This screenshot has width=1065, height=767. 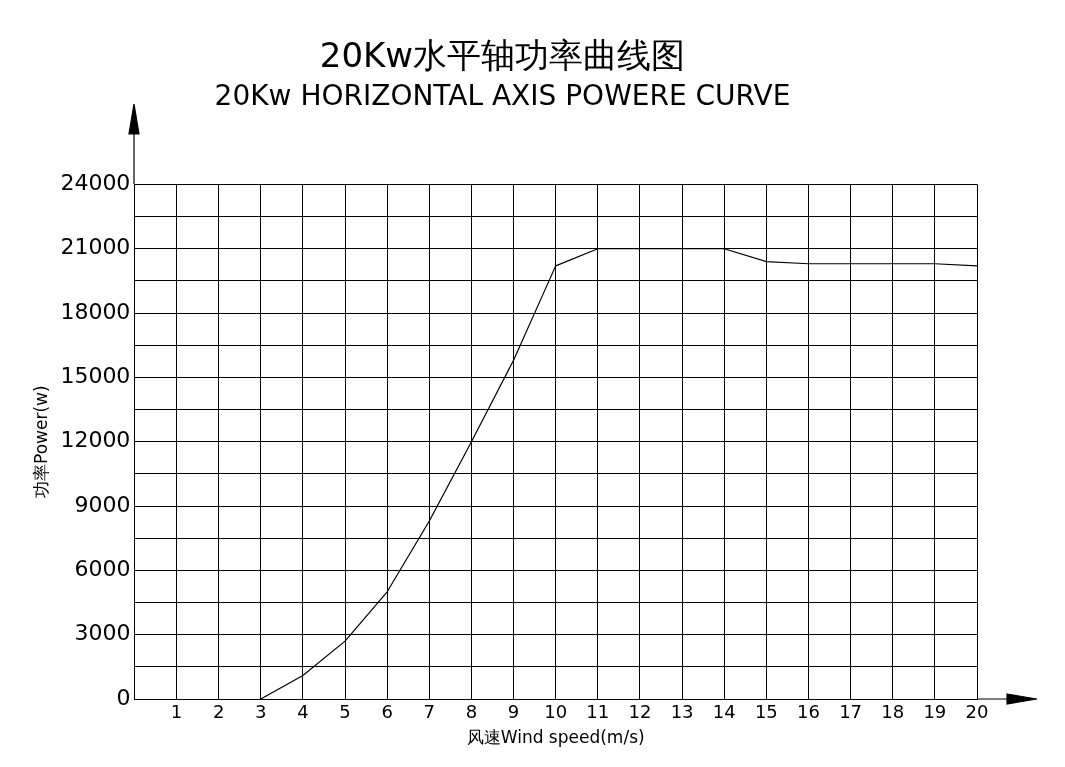 I want to click on x-tick-label: 11, so click(x=598, y=712).